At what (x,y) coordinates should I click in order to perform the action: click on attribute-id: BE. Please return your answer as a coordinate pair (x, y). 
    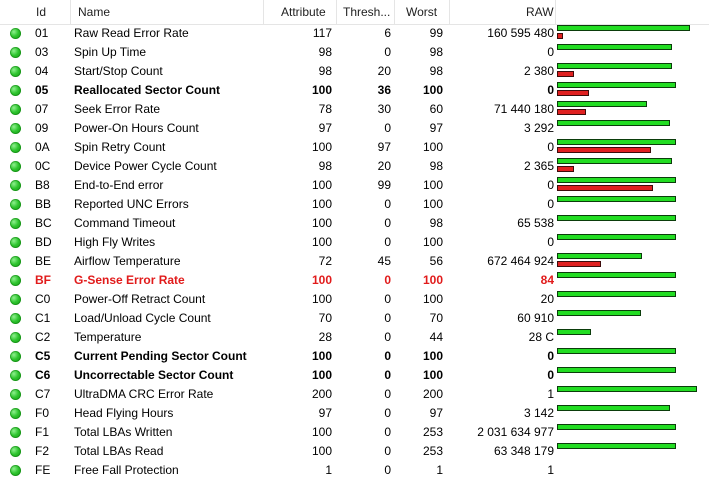
    Looking at the image, I should click on (43, 261).